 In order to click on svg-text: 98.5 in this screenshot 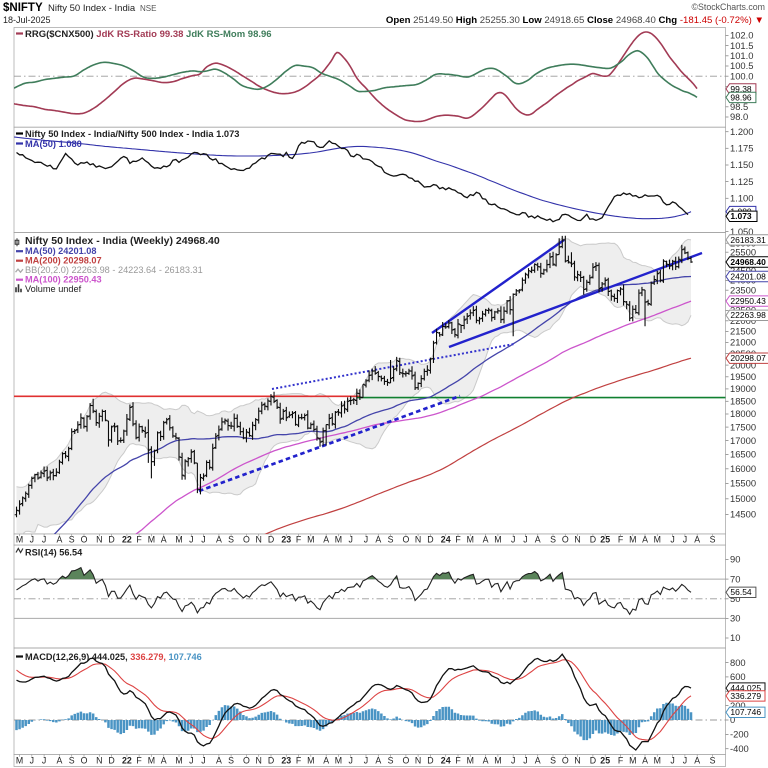, I will do `click(739, 106)`.